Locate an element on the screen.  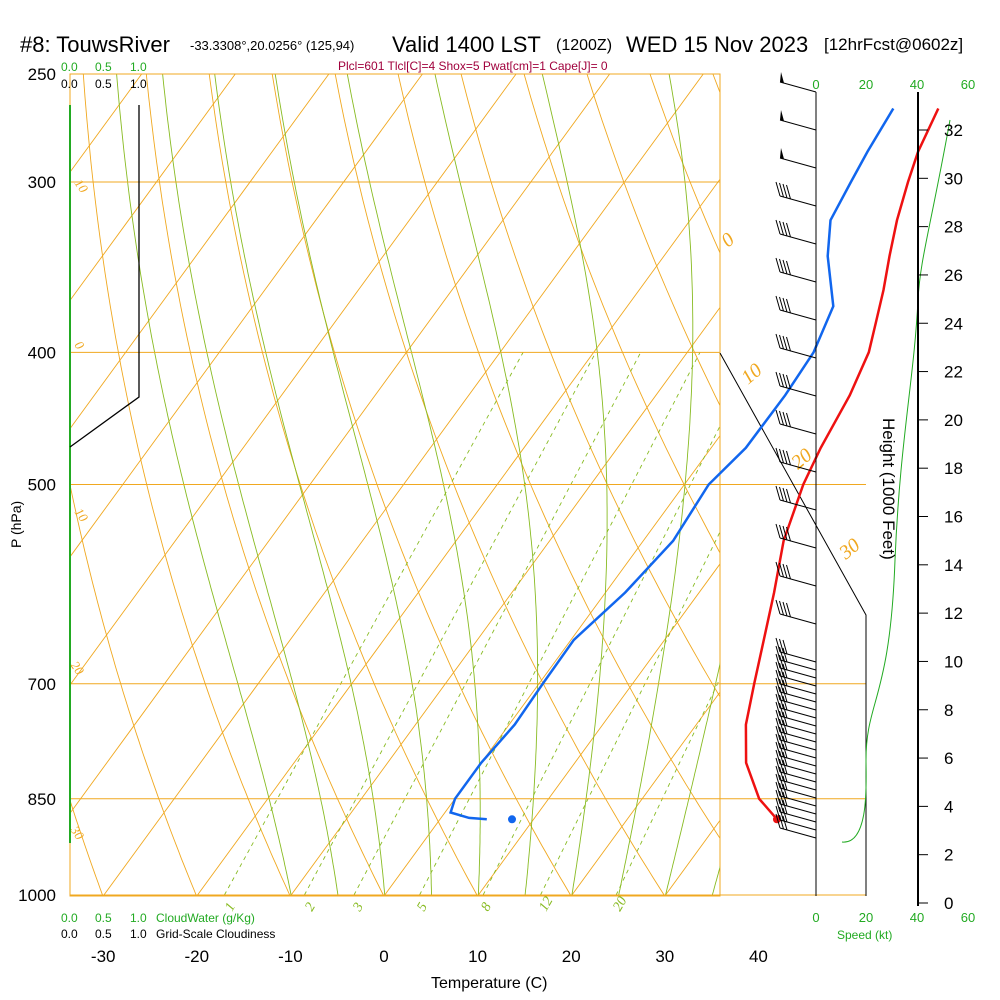
speed-tick-top: 20 is located at coordinates (866, 84).